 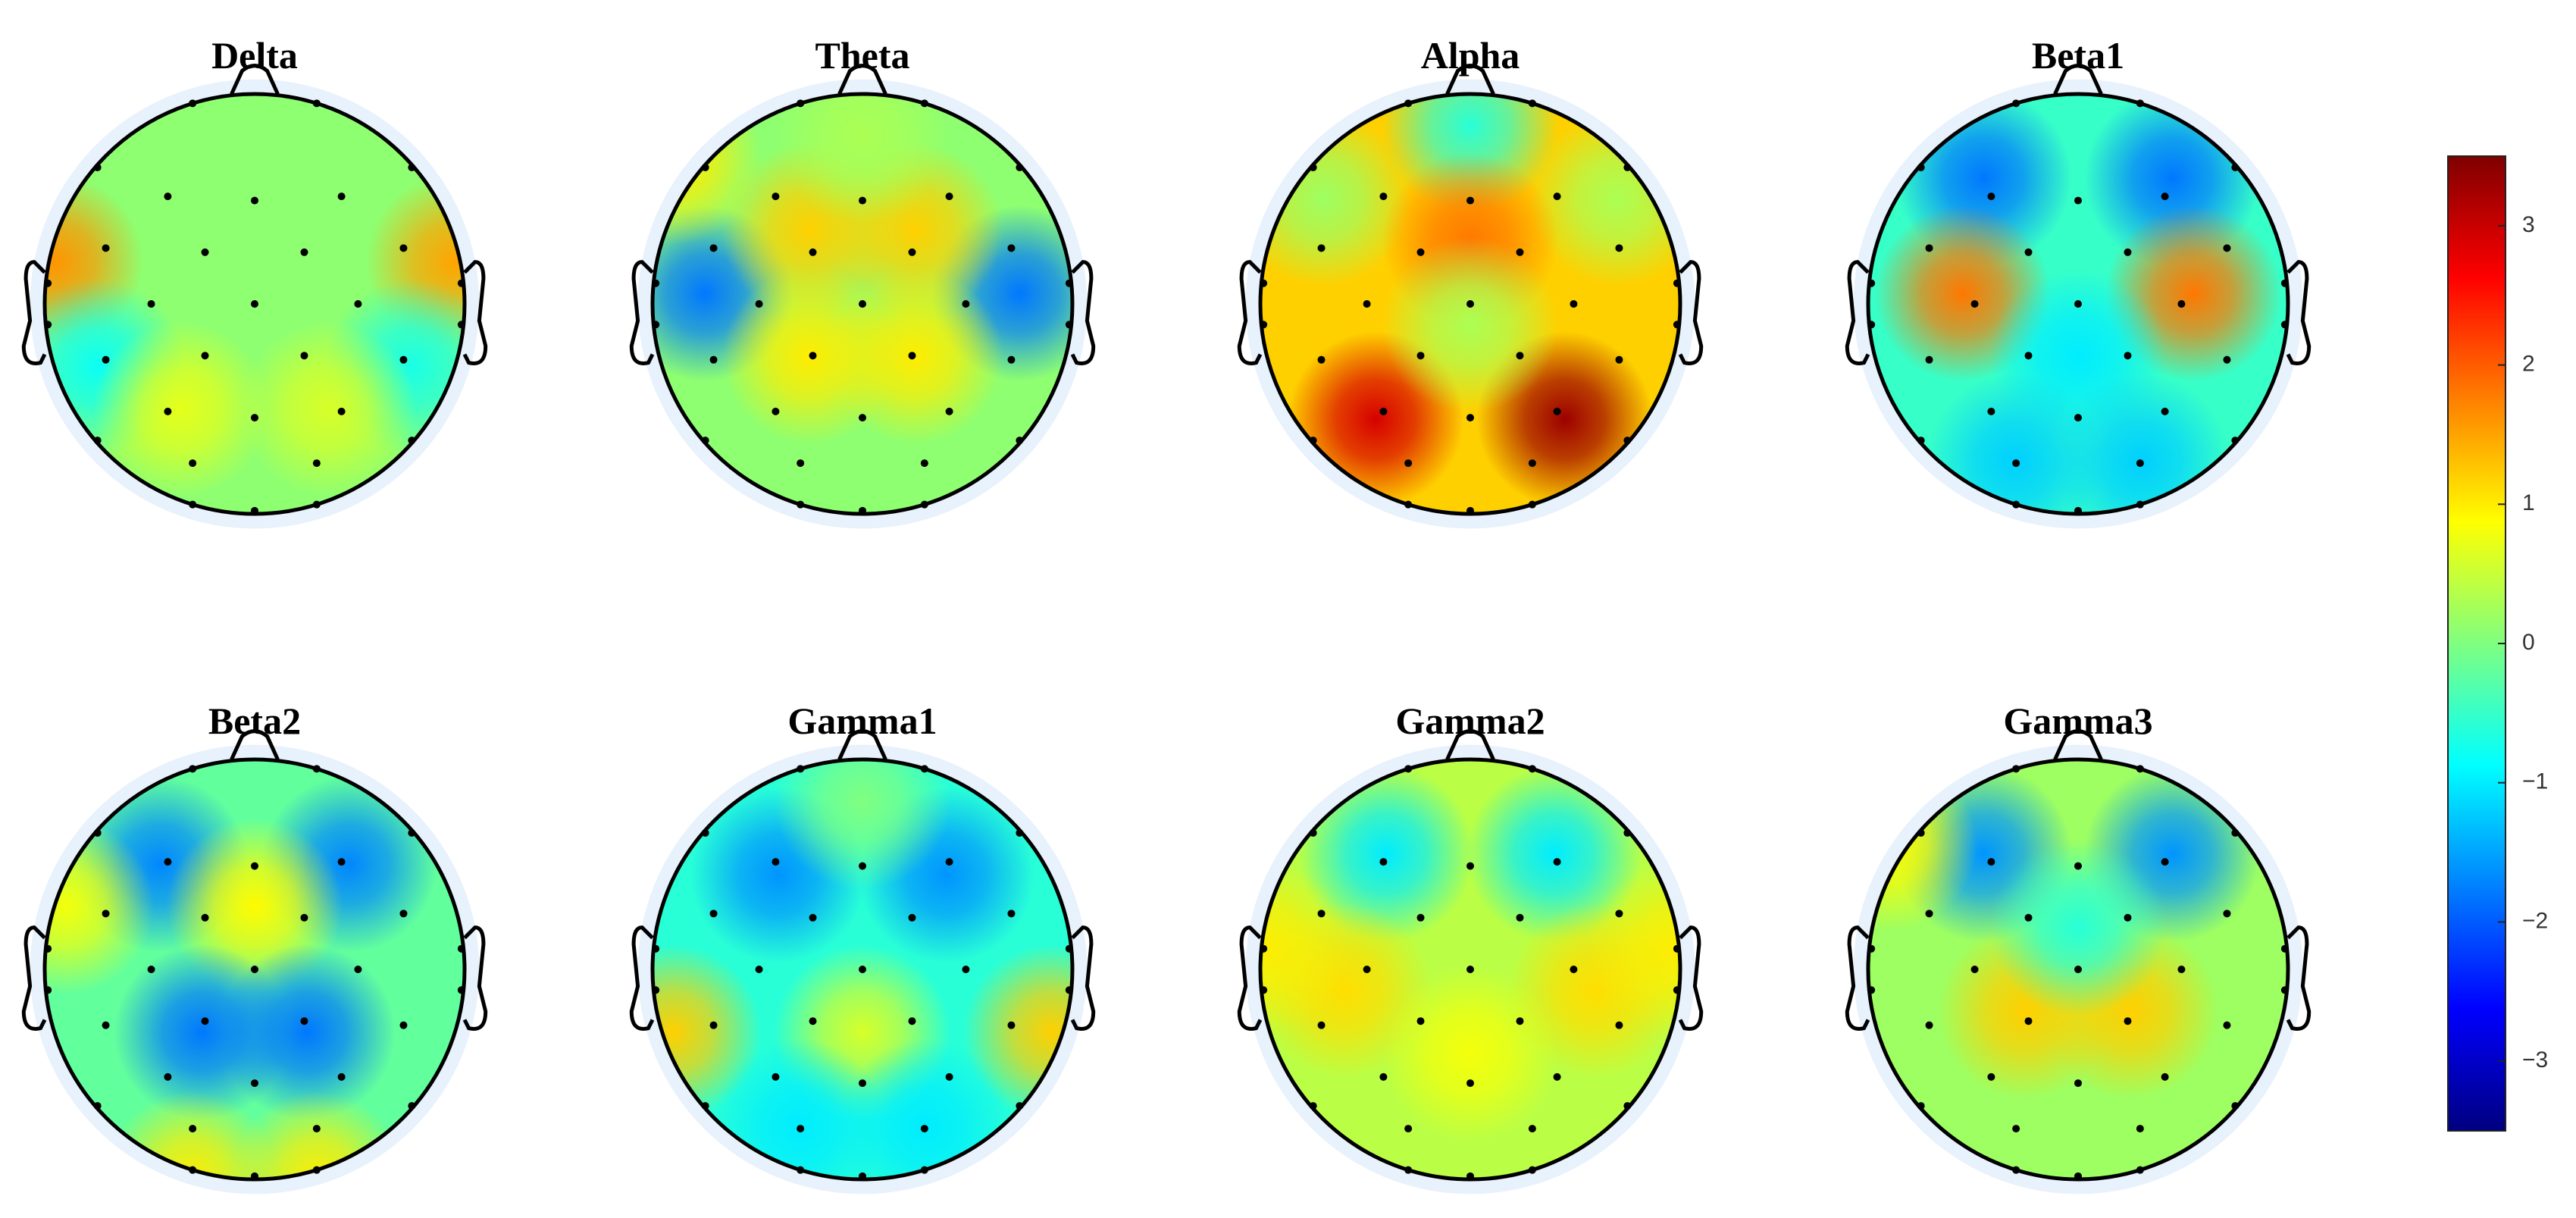 I want to click on topomap: Beta1, so click(x=2079, y=281).